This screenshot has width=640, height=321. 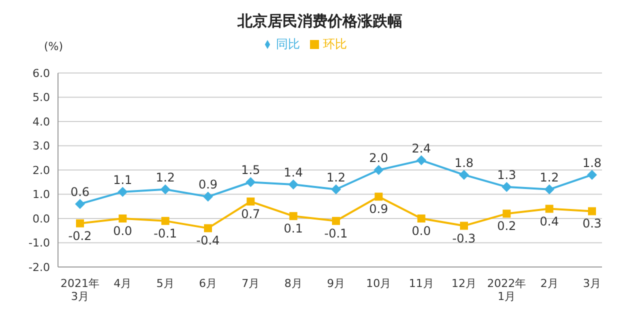 I want to click on y-axis-title: (%), so click(x=54, y=46).